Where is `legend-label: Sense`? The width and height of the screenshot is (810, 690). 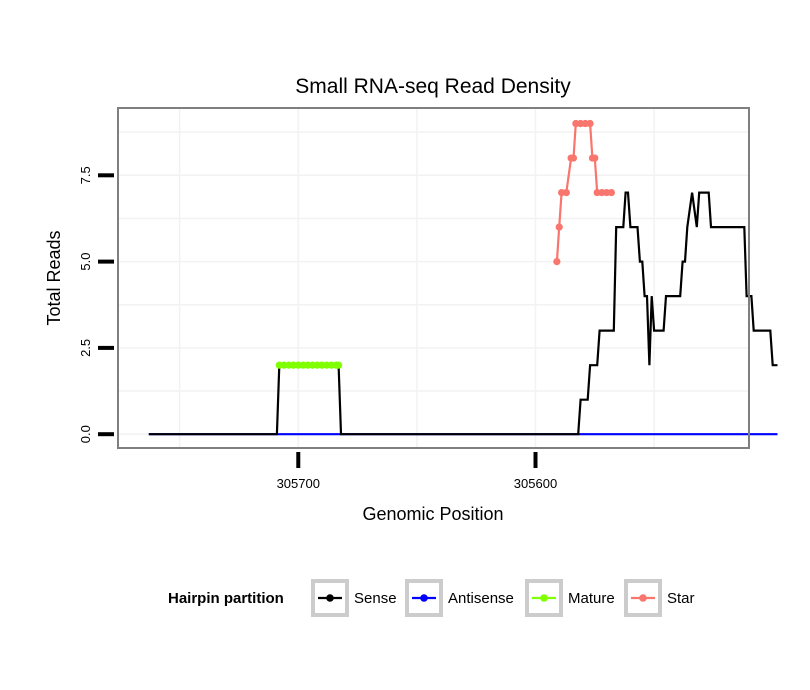
legend-label: Sense is located at coordinates (375, 598).